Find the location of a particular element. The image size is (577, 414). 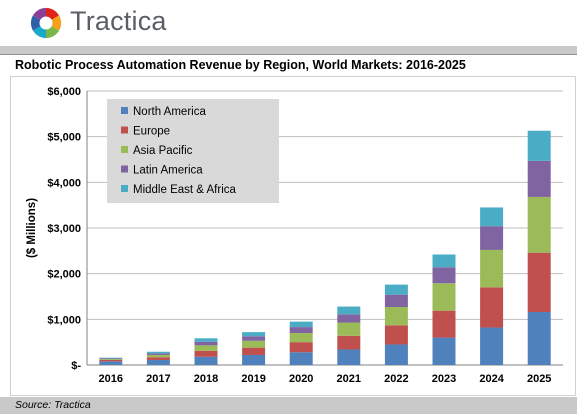

header-divider-line is located at coordinates (288, 54).